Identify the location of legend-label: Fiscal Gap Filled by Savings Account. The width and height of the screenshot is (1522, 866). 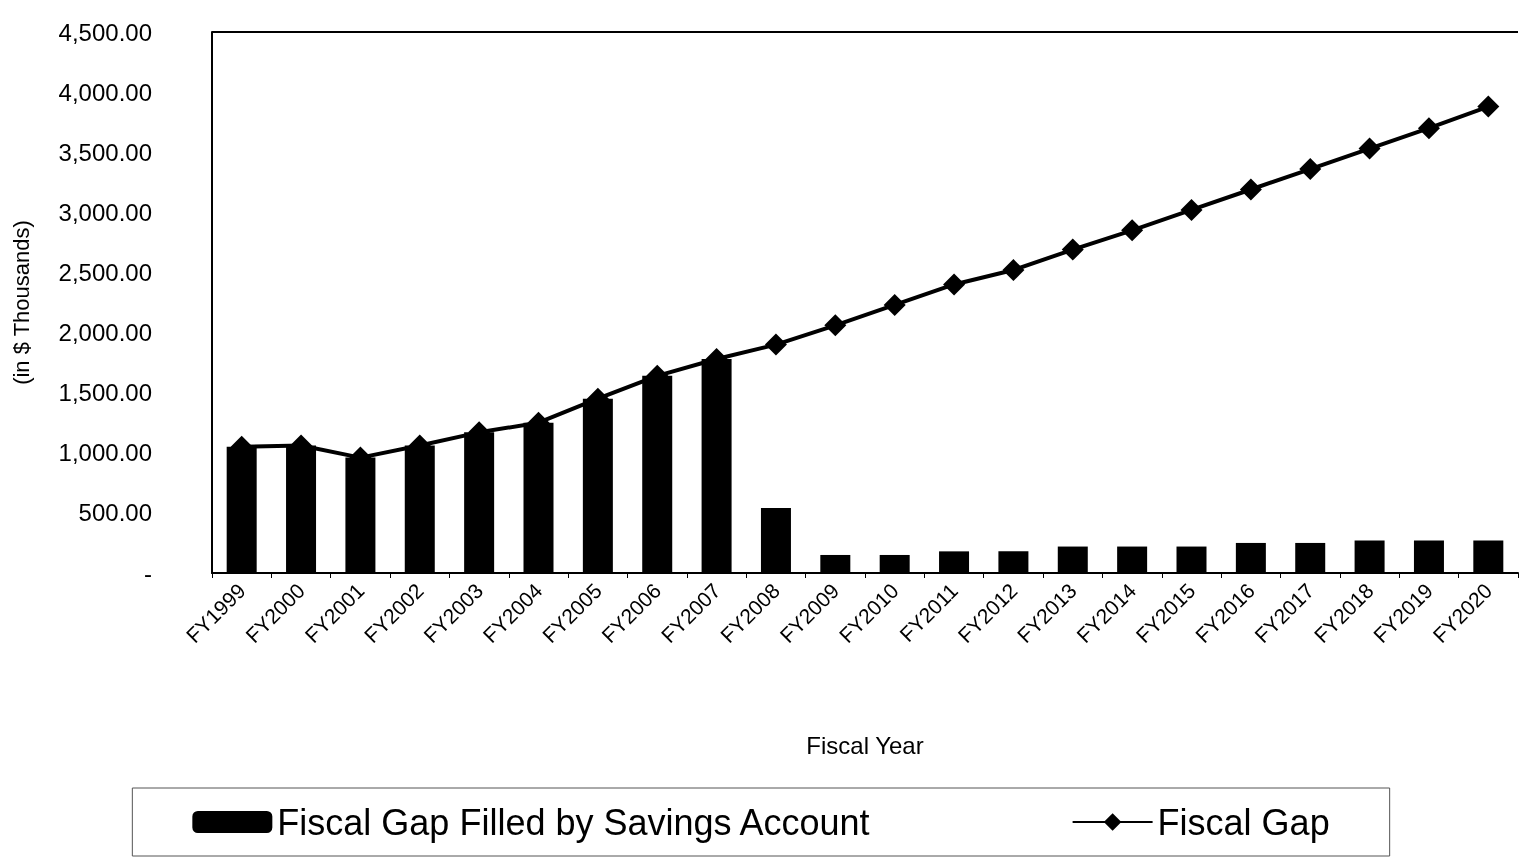
(573, 822).